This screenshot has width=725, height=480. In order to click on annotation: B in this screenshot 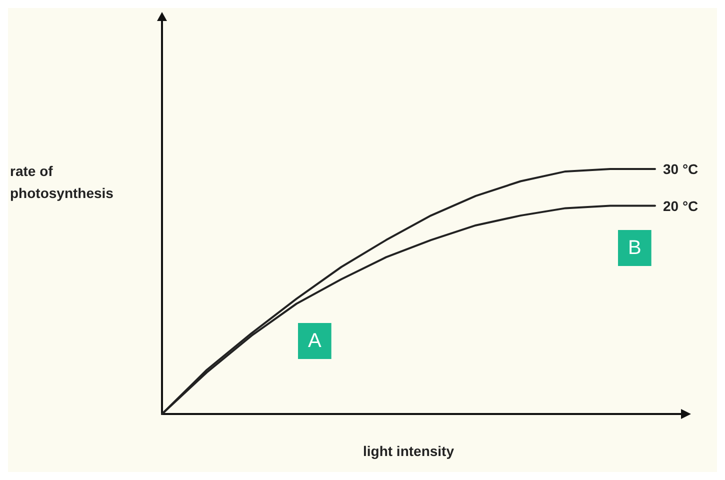, I will do `click(635, 248)`.